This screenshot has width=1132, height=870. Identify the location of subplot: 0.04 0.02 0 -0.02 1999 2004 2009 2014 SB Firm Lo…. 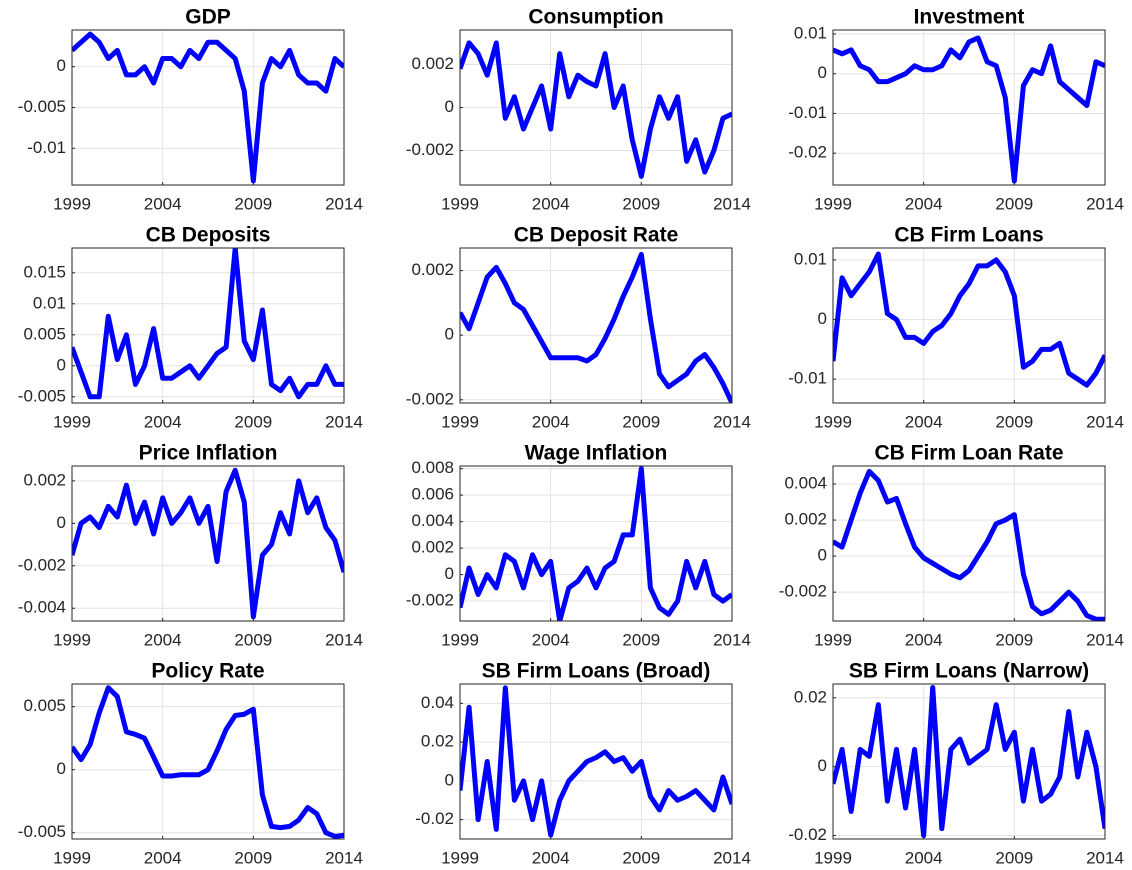
(583, 764).